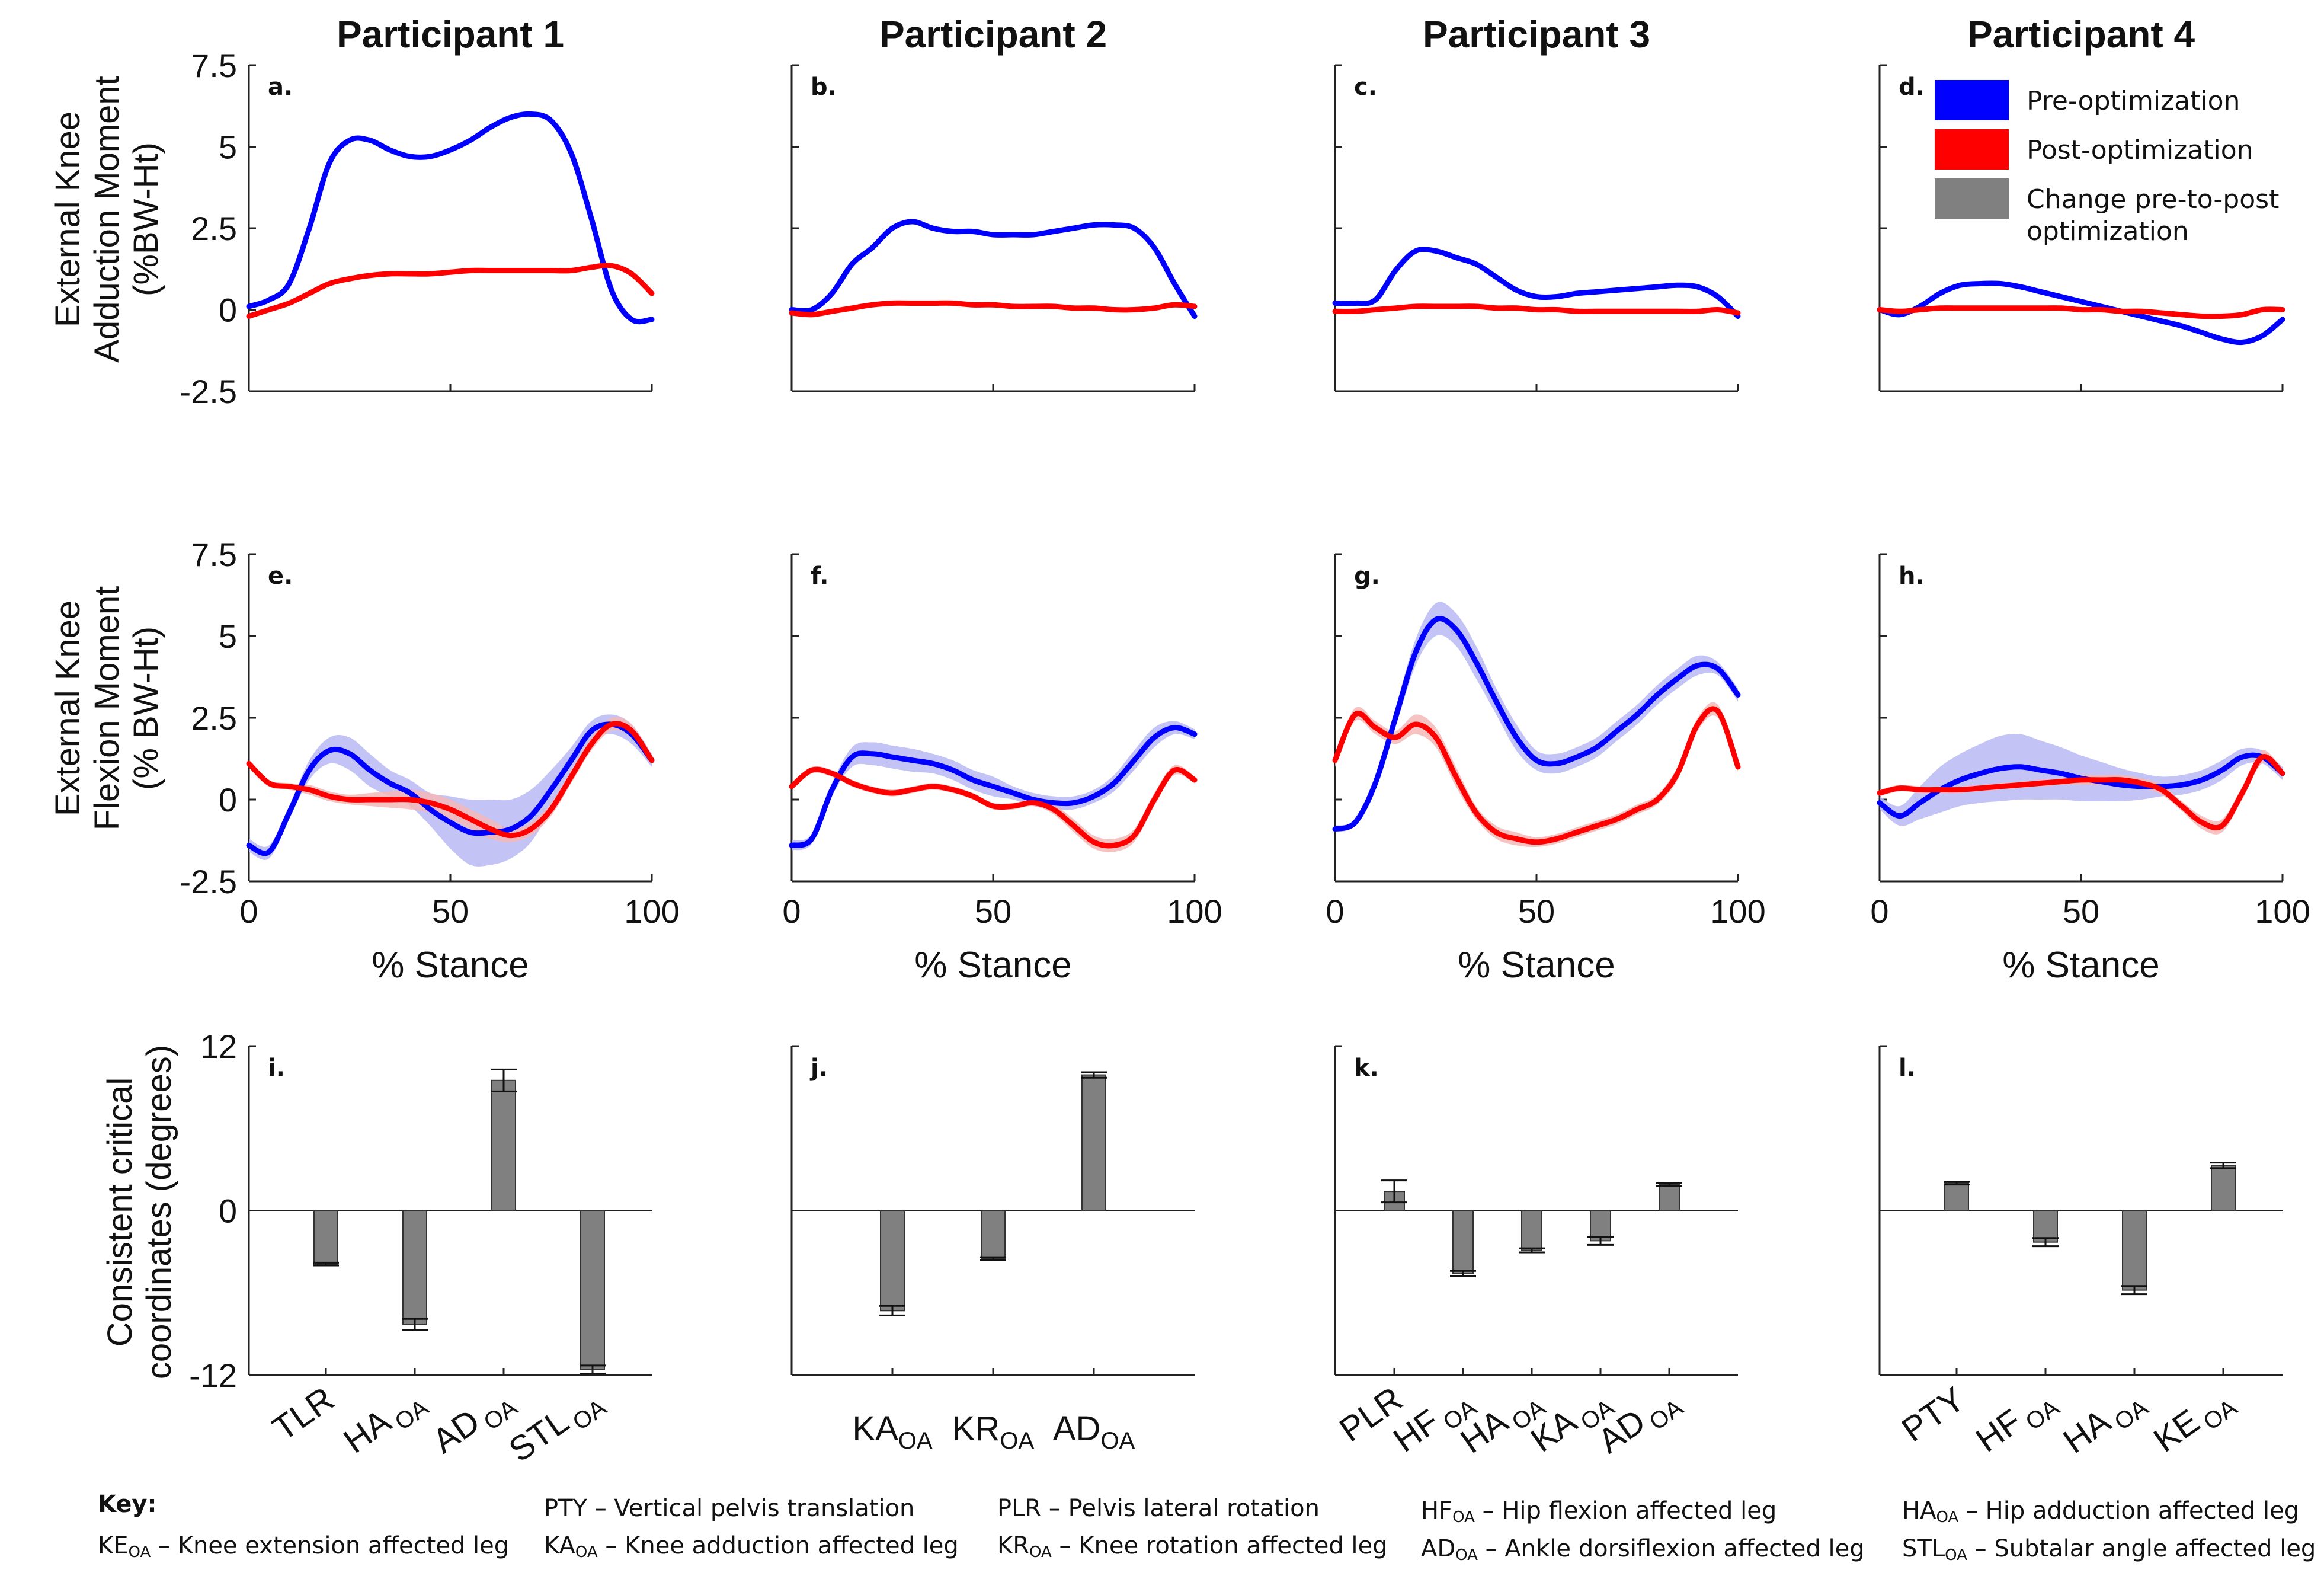 The height and width of the screenshot is (1576, 2324). I want to click on x-tick-label: PTY, so click(1933, 1414).